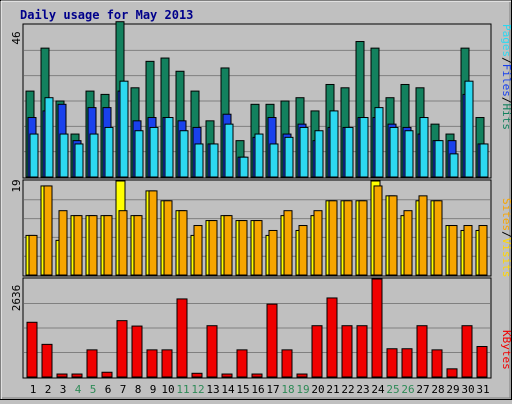  Describe the element at coordinates (437, 389) in the screenshot. I see `x-tick-label: 28` at that location.